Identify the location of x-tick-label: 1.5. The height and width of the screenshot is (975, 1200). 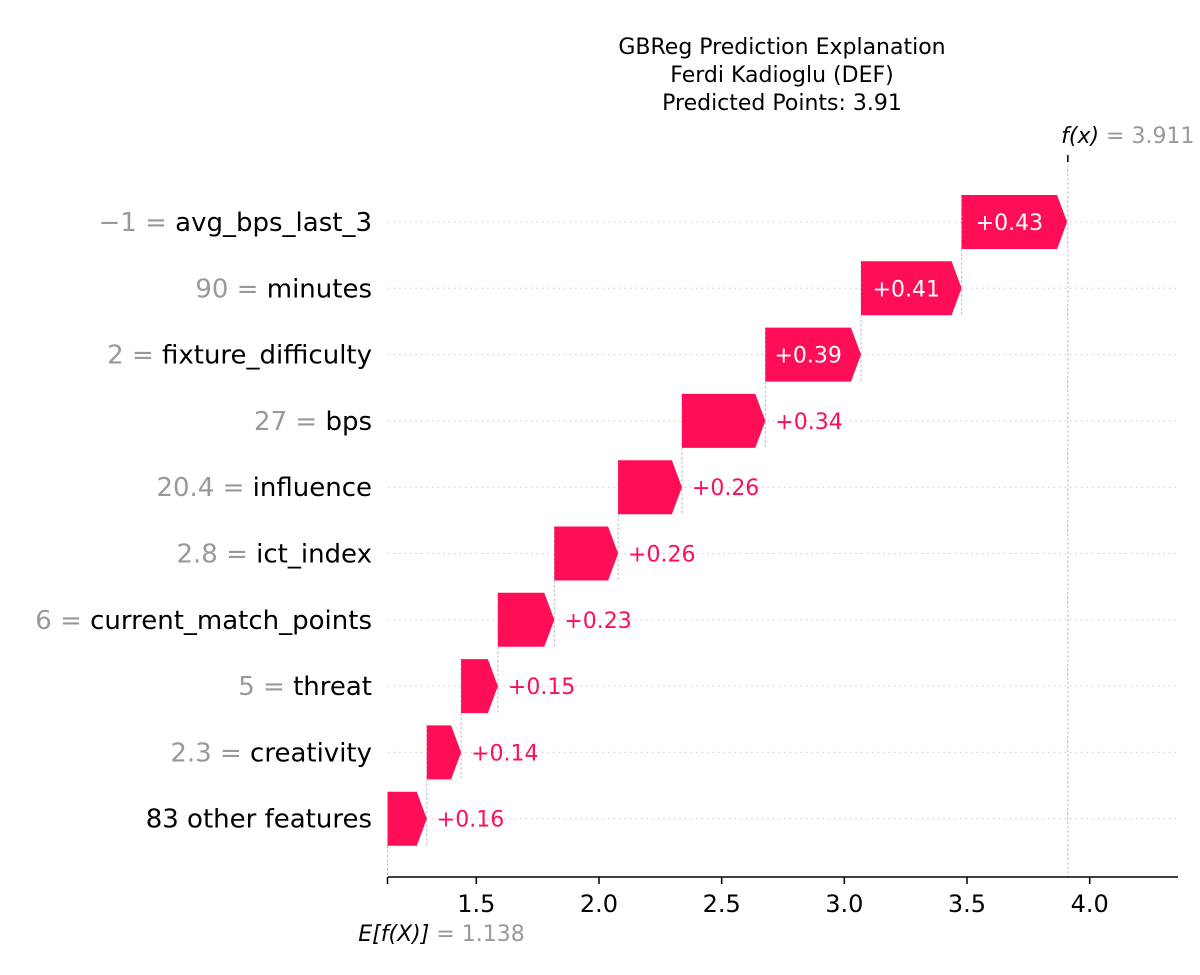
(476, 904).